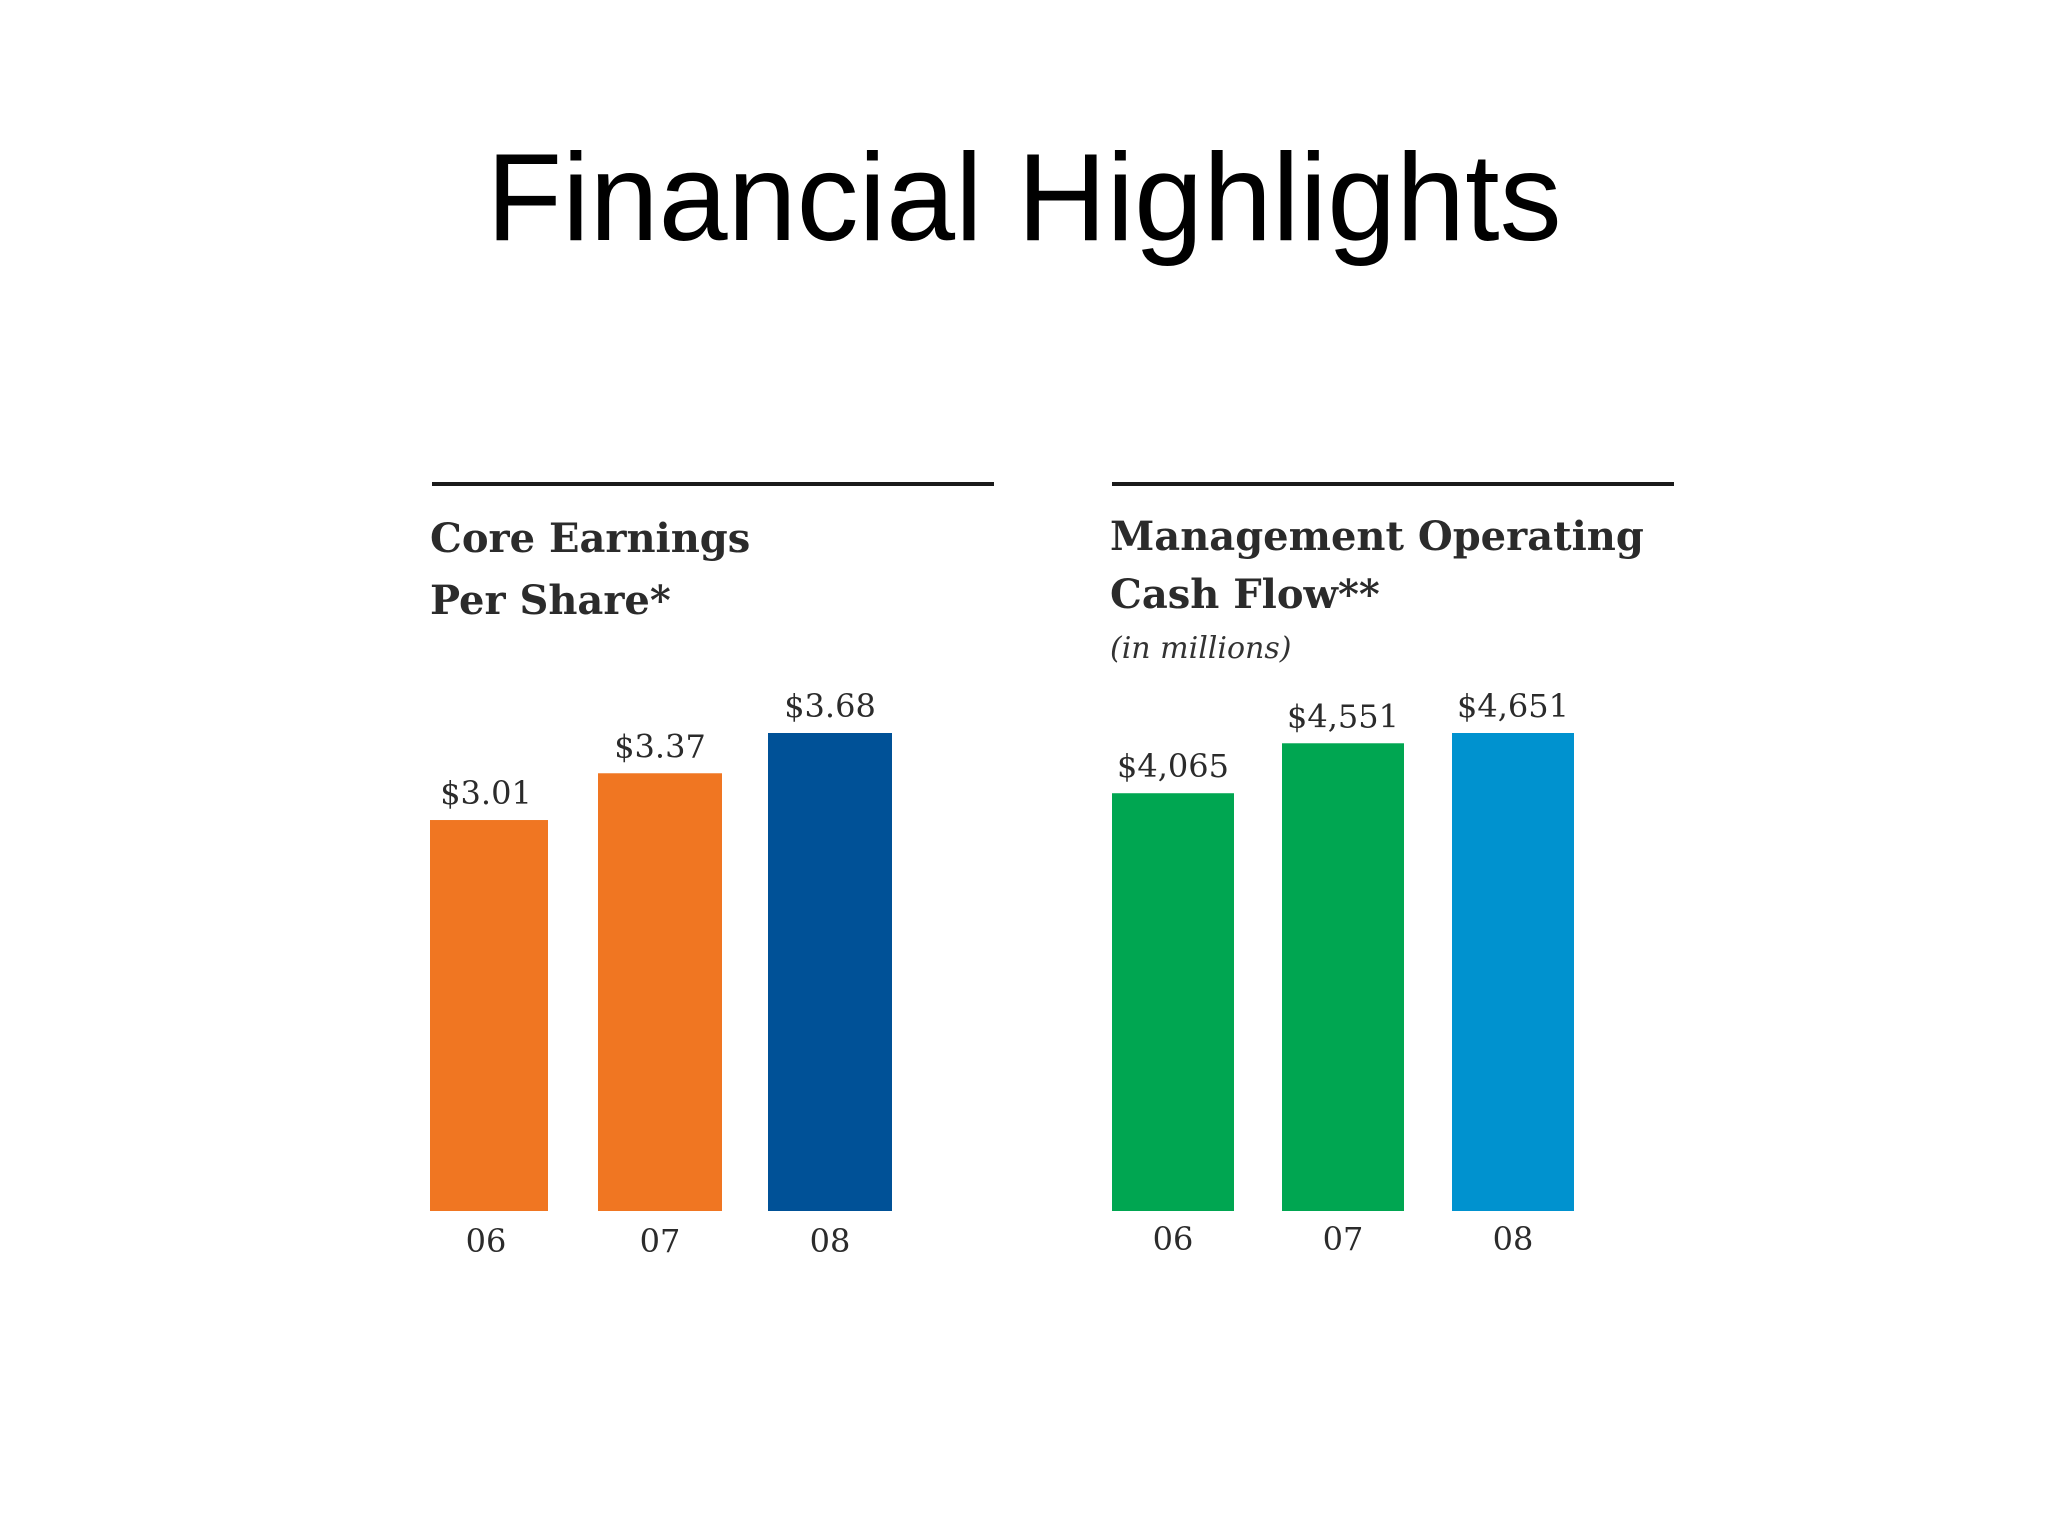  I want to click on chart-title-line-1: Core Earnings, so click(590, 538).